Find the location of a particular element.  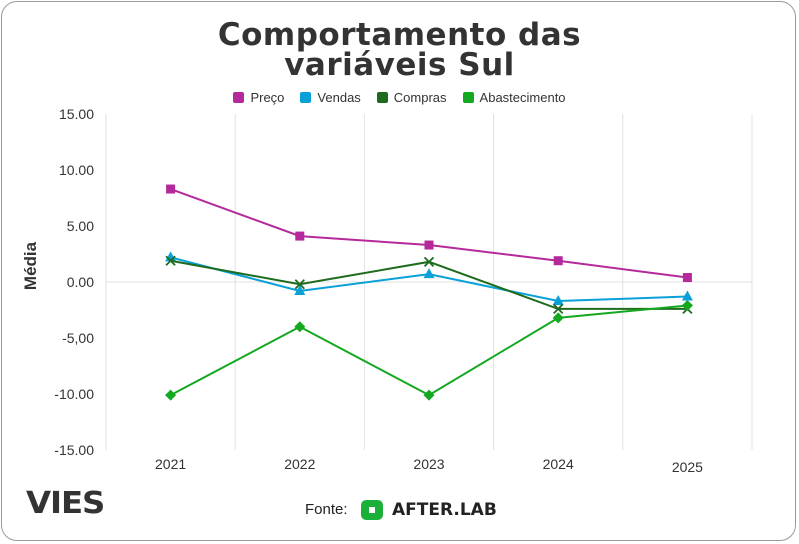

legend-item: Compras is located at coordinates (411, 97).